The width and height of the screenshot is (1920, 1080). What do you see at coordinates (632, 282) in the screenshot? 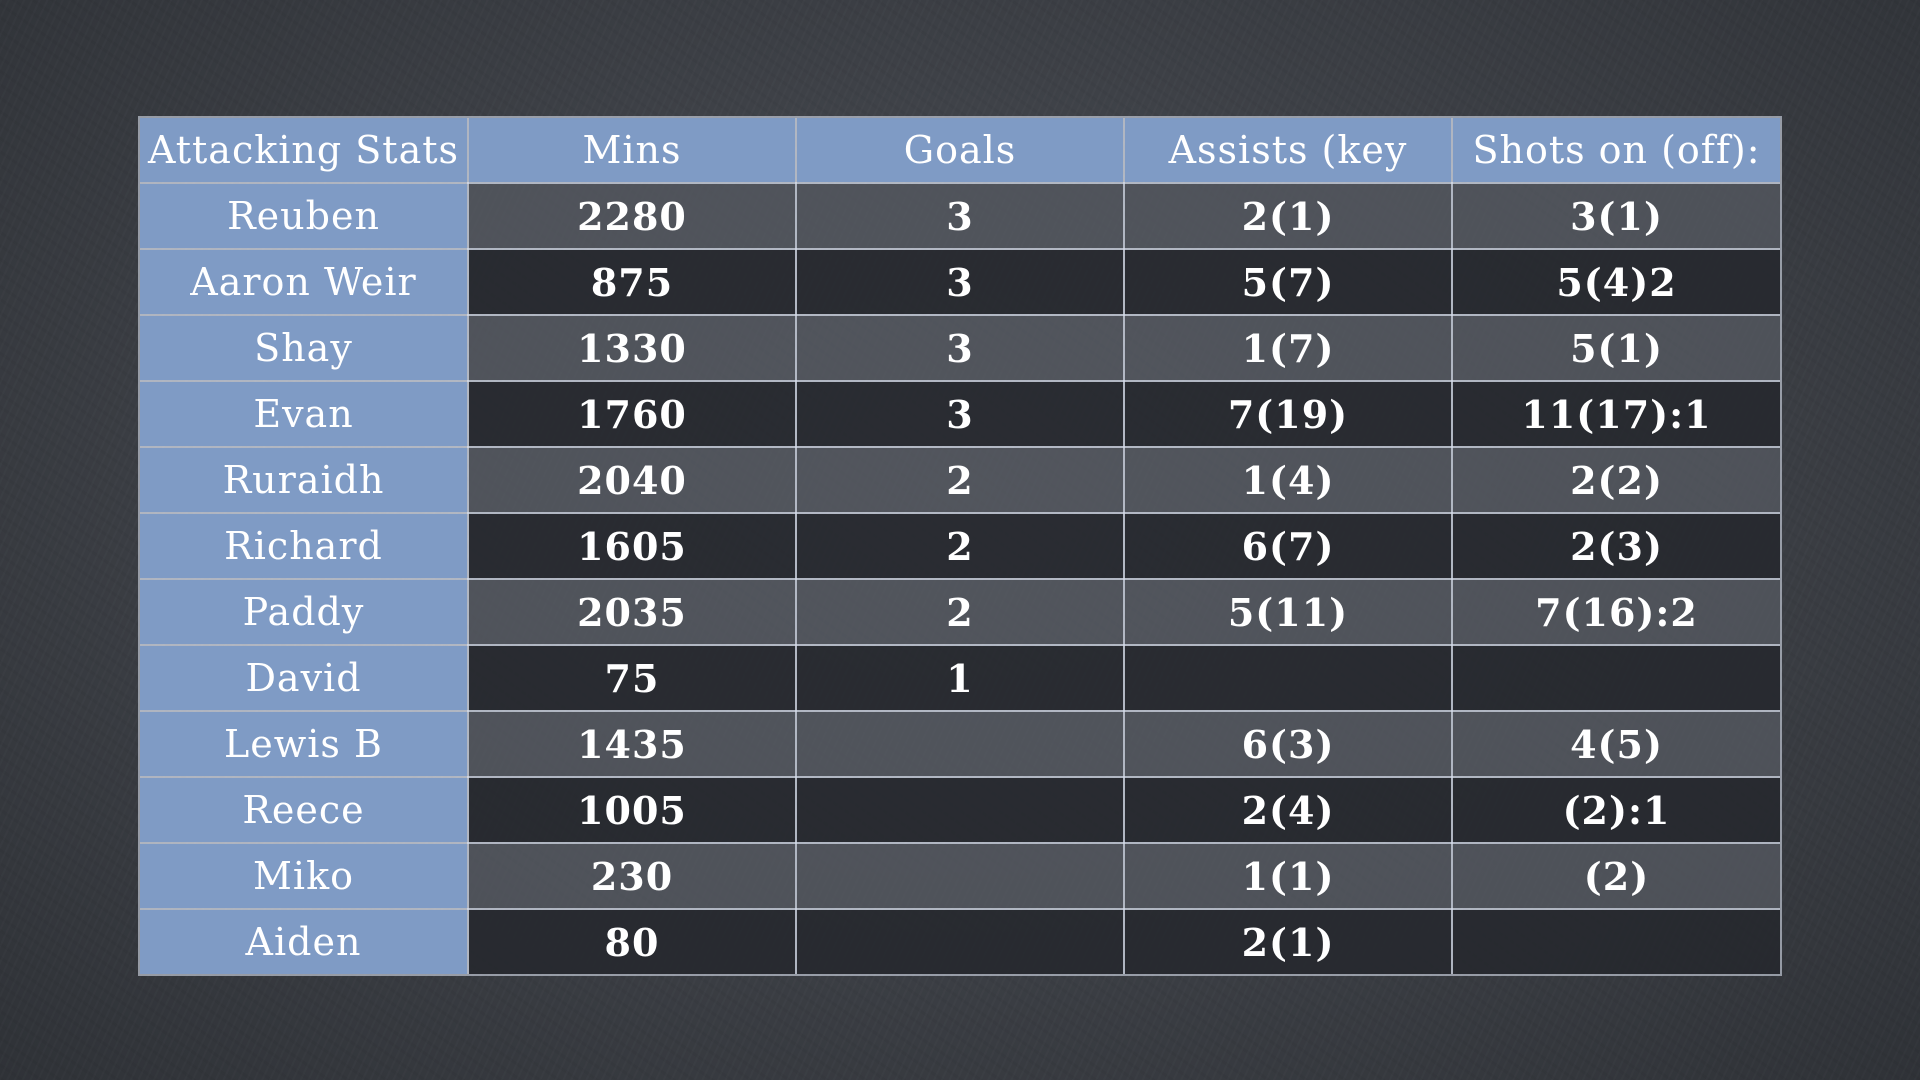
I see `mins-cell: 875` at bounding box center [632, 282].